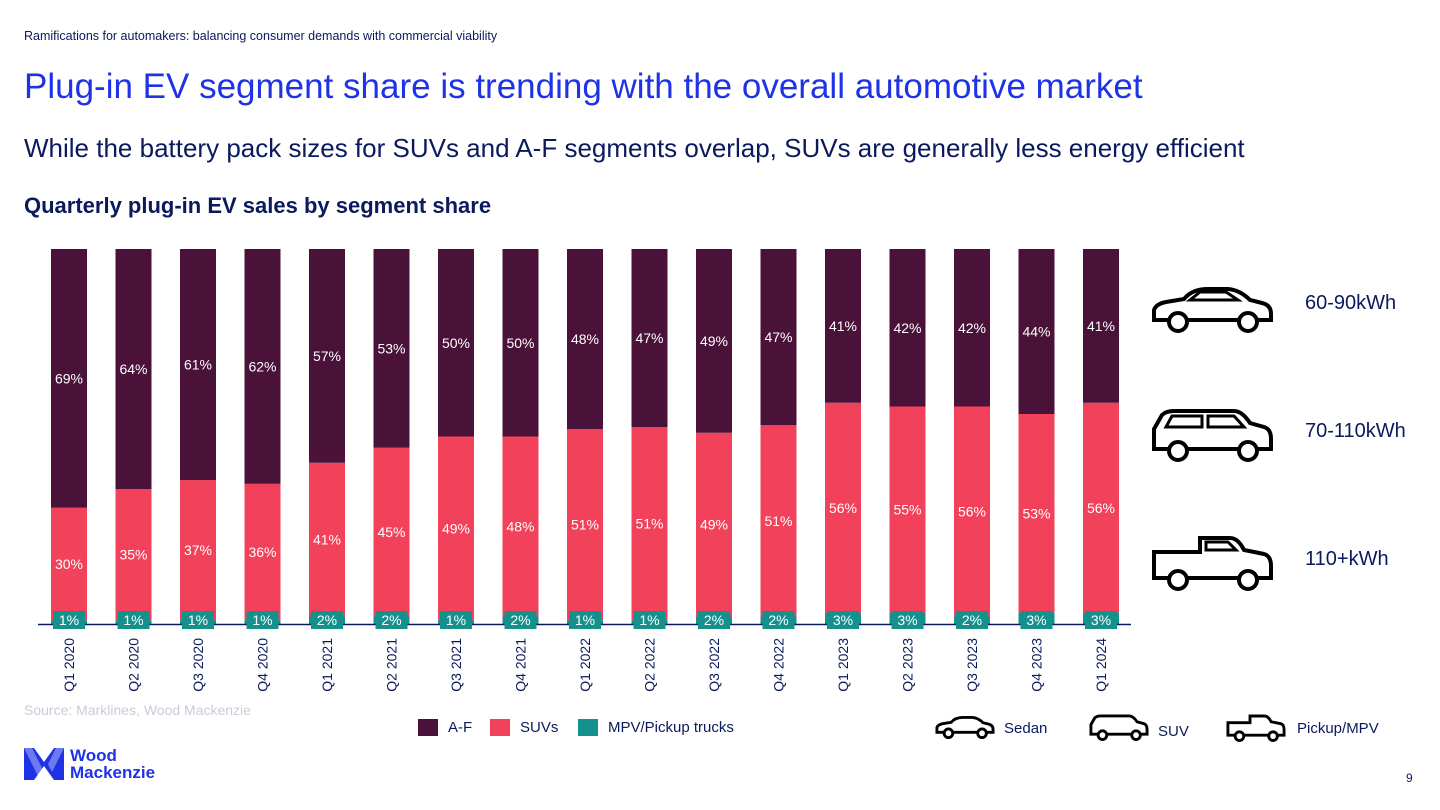 The height and width of the screenshot is (810, 1440). I want to click on data-label-a-f-q3-2021: 50%, so click(456, 343).